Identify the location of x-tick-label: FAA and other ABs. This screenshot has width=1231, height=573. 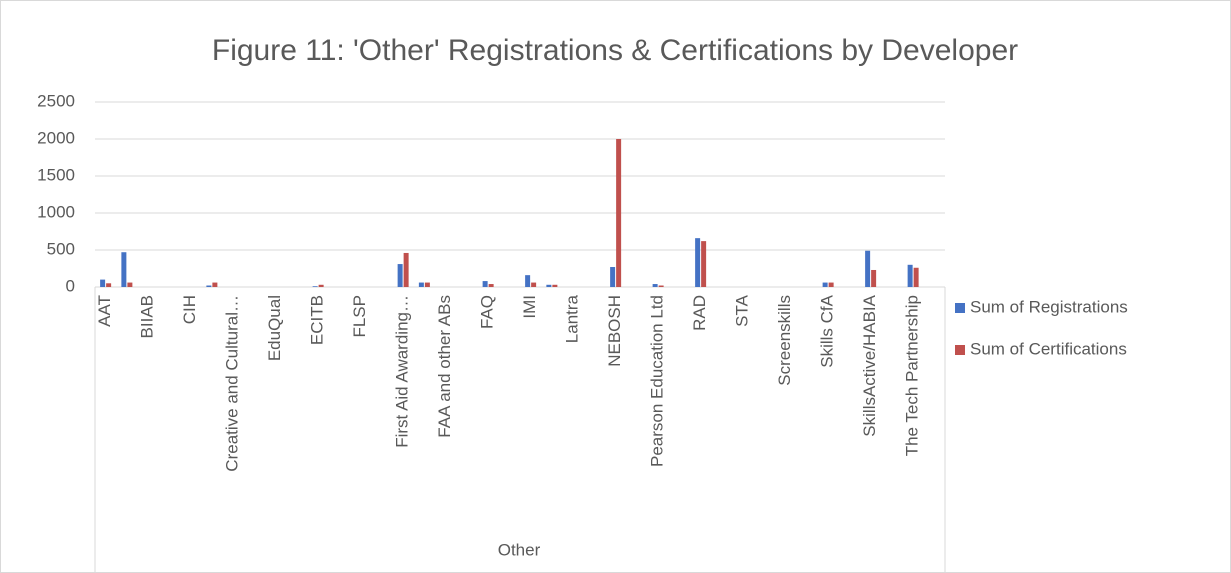
(444, 366).